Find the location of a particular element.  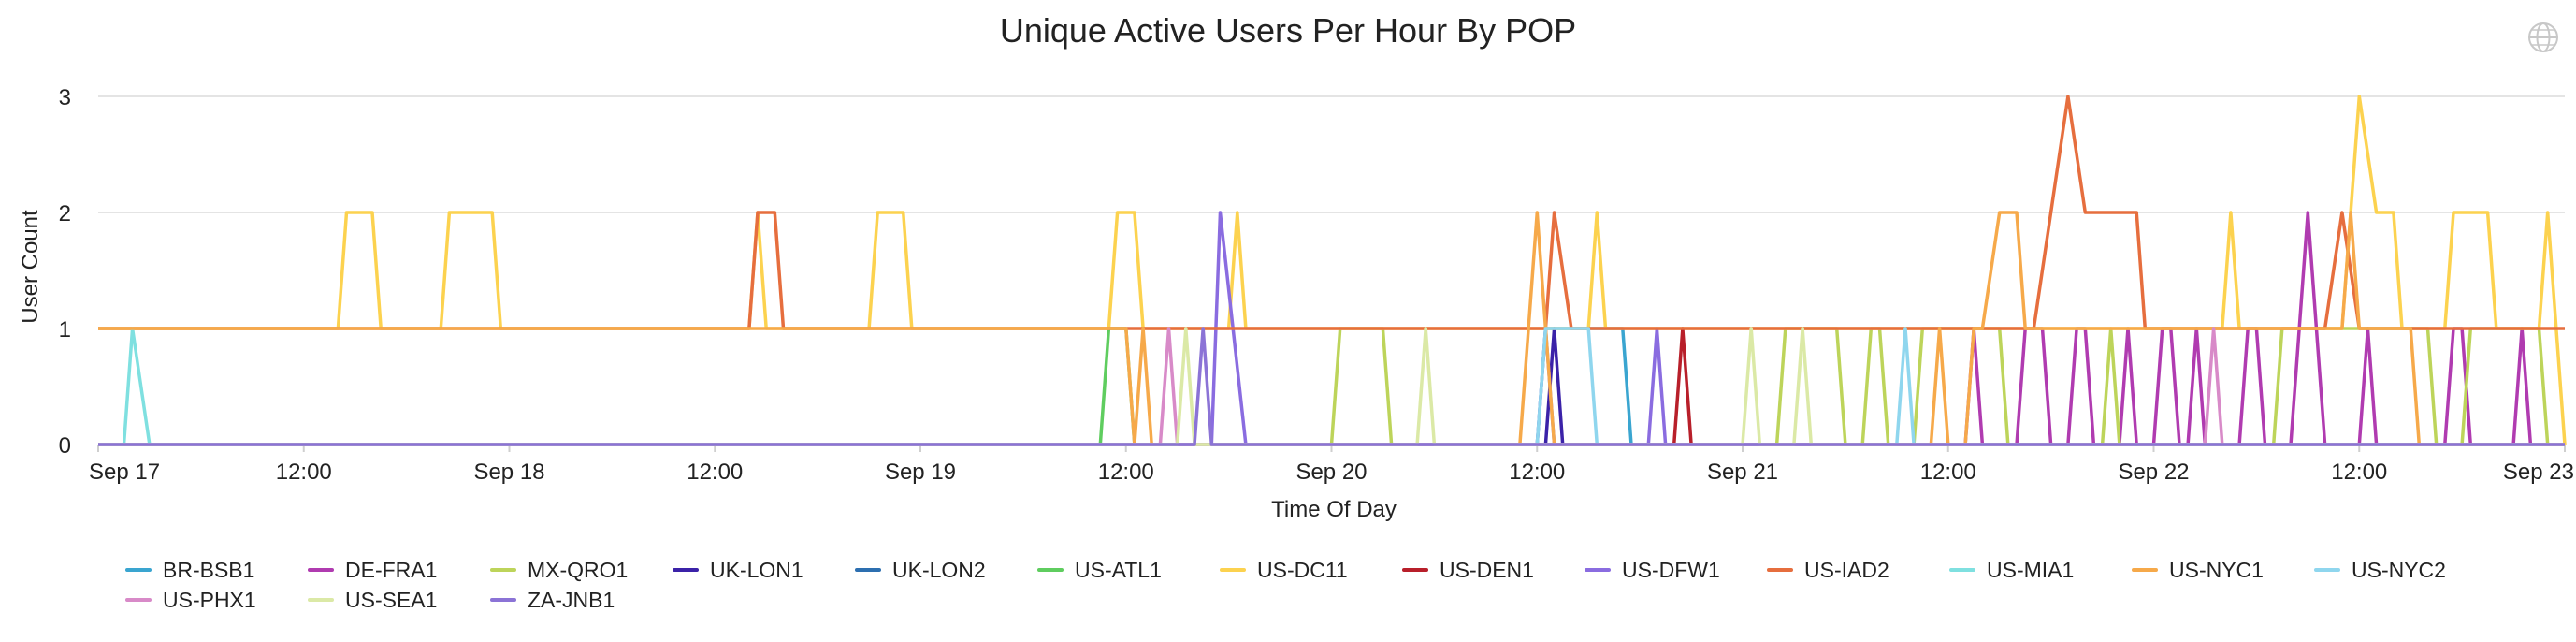

legend-item-us-nyc1: US-NYC1 is located at coordinates (2223, 570).